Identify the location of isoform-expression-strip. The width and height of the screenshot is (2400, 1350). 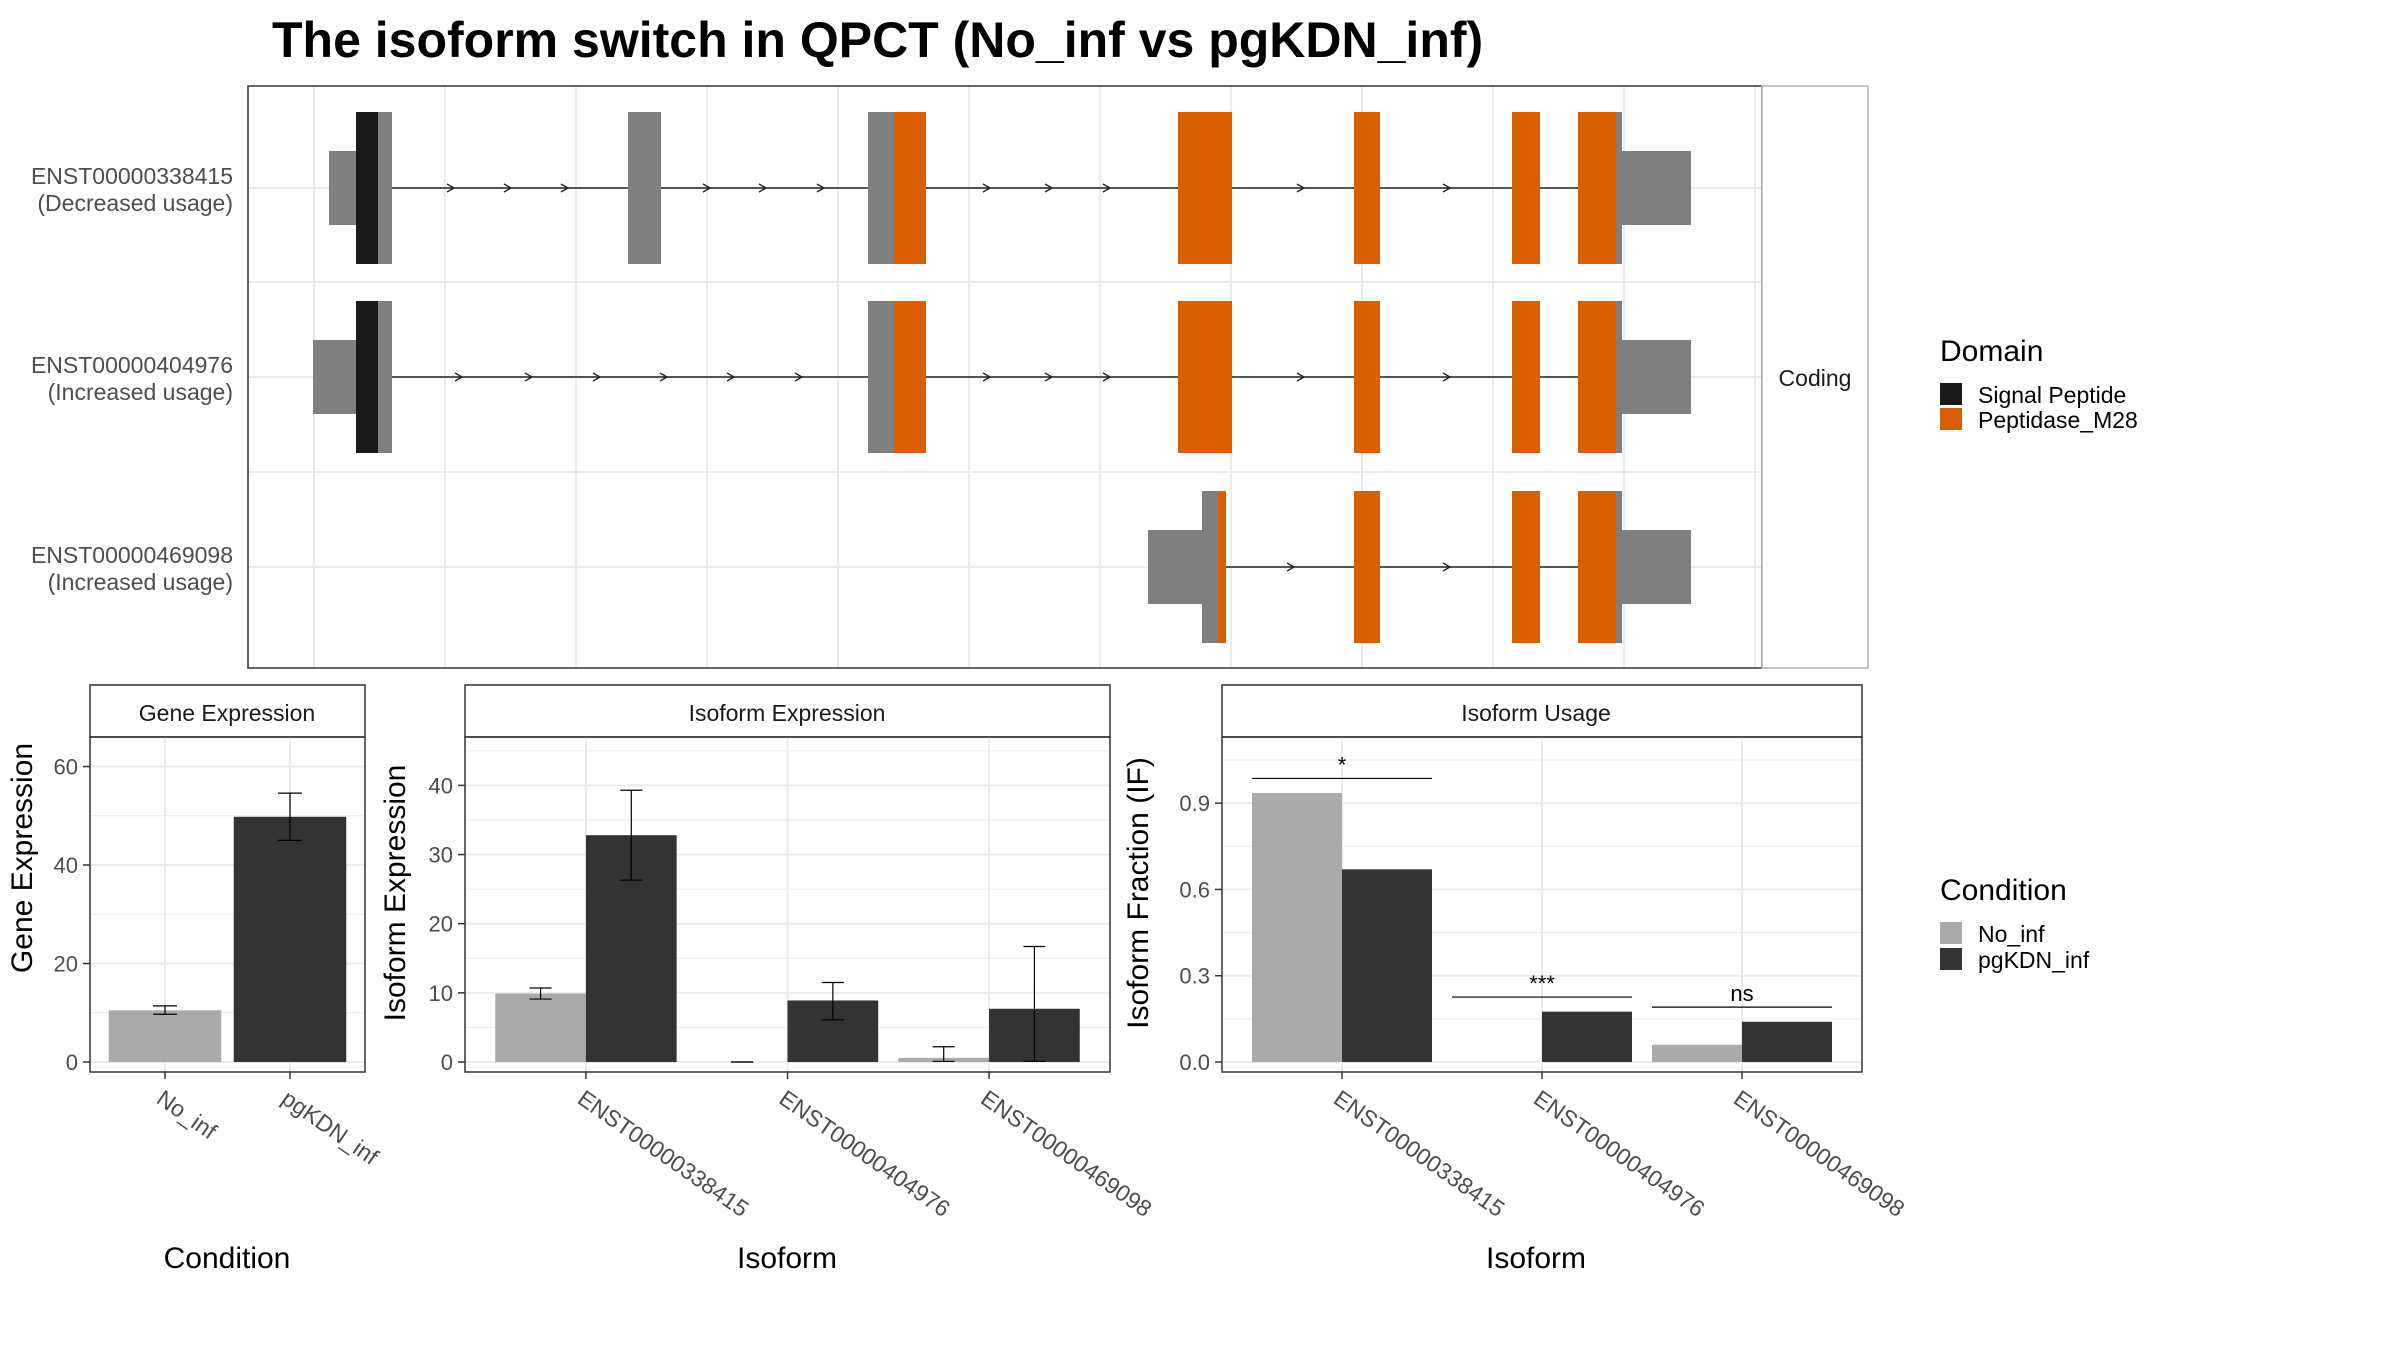
(787, 711).